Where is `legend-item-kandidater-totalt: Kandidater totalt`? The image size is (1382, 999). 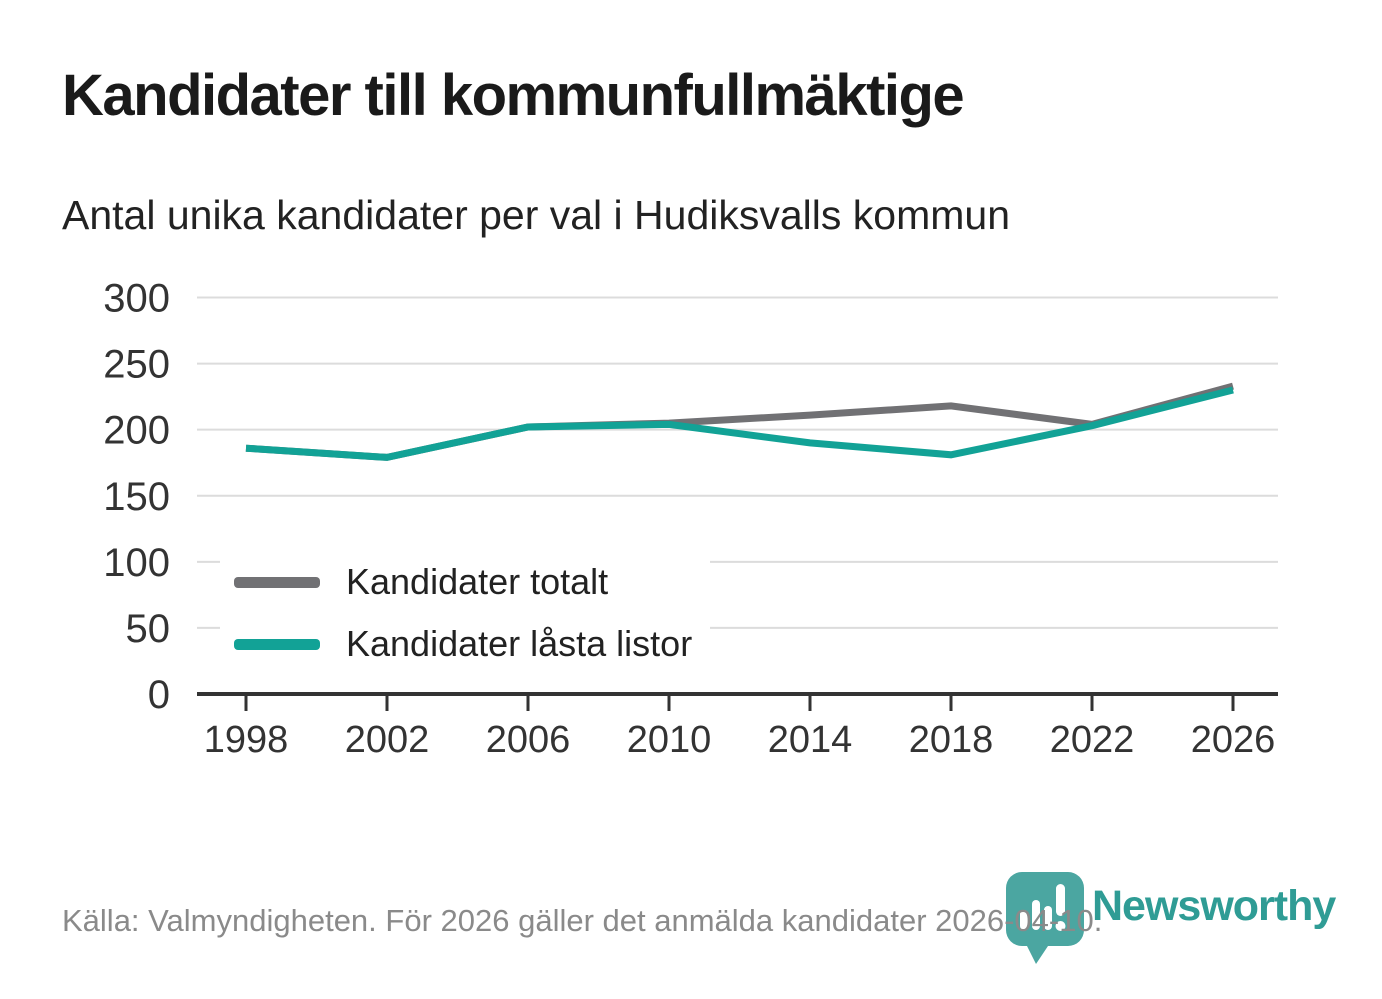
legend-item-kandidater-totalt: Kandidater totalt is located at coordinates (463, 582).